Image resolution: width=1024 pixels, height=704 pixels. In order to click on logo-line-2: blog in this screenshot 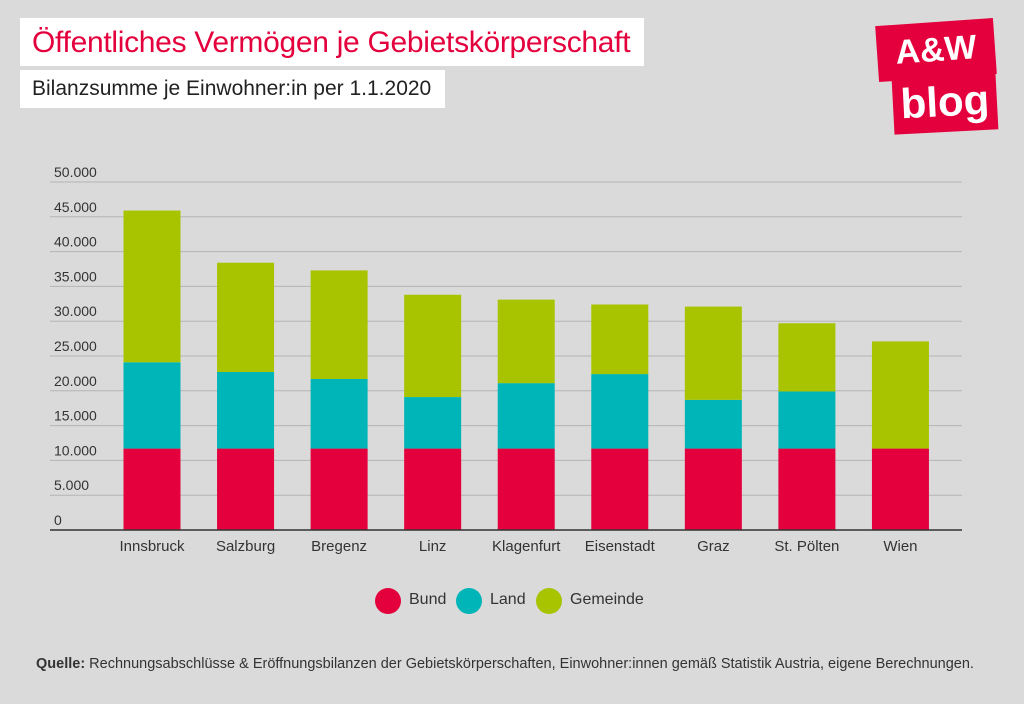, I will do `click(945, 104)`.